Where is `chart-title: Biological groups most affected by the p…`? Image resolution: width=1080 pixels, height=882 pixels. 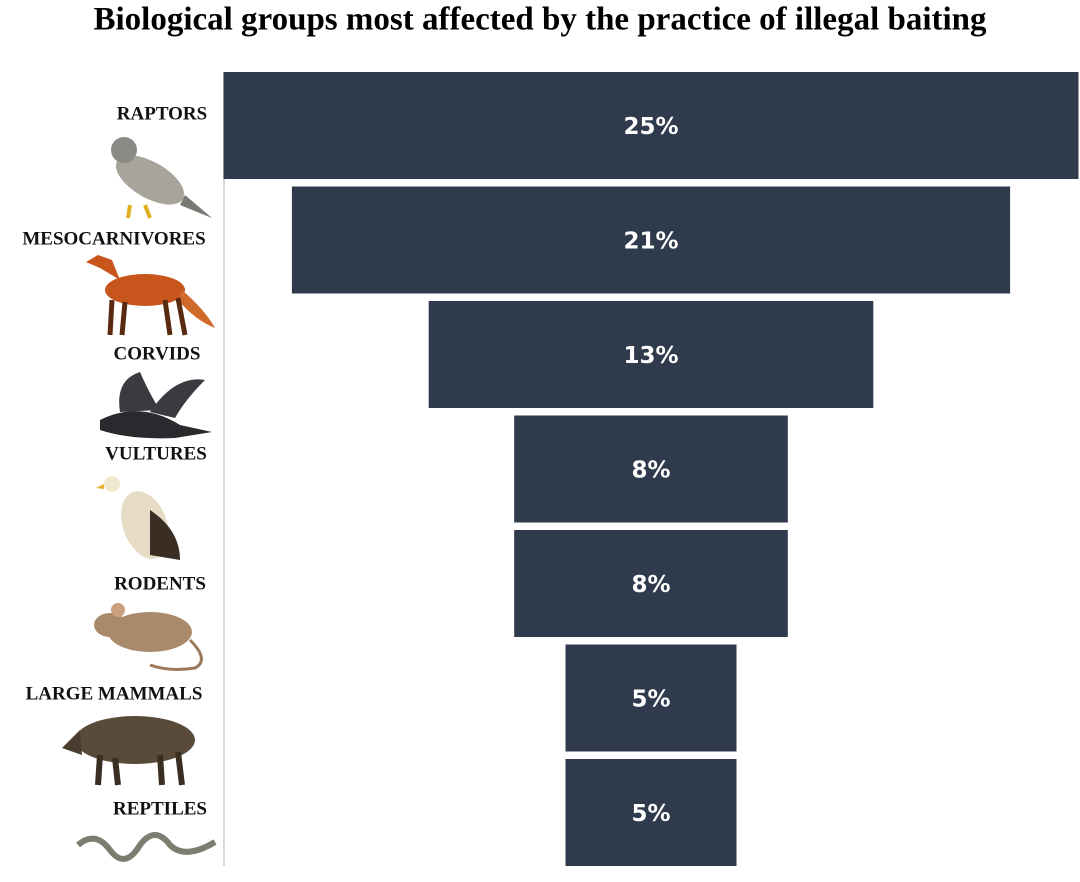
chart-title: Biological groups most affected by the p… is located at coordinates (540, 20).